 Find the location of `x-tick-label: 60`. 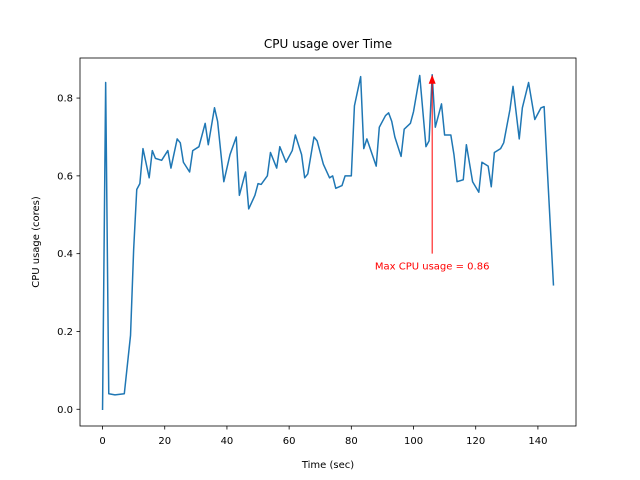

x-tick-label: 60 is located at coordinates (289, 441).